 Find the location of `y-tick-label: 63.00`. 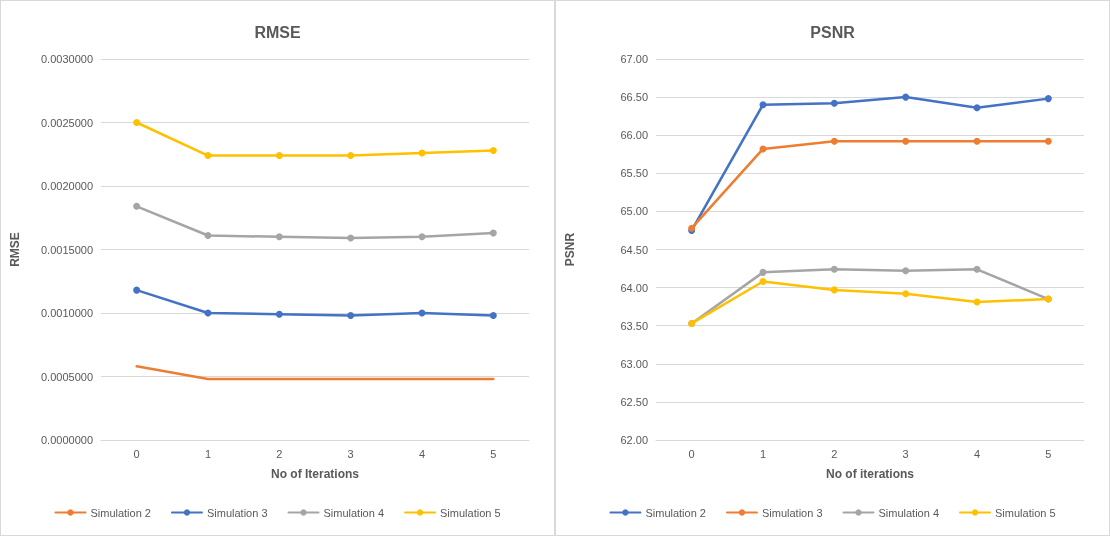

y-tick-label: 63.00 is located at coordinates (634, 363).